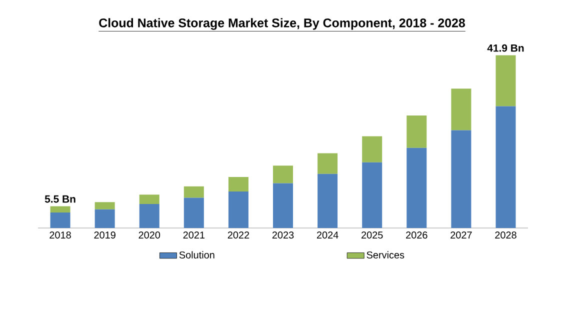  Describe the element at coordinates (372, 235) in the screenshot. I see `x-tick-label: 2025` at that location.